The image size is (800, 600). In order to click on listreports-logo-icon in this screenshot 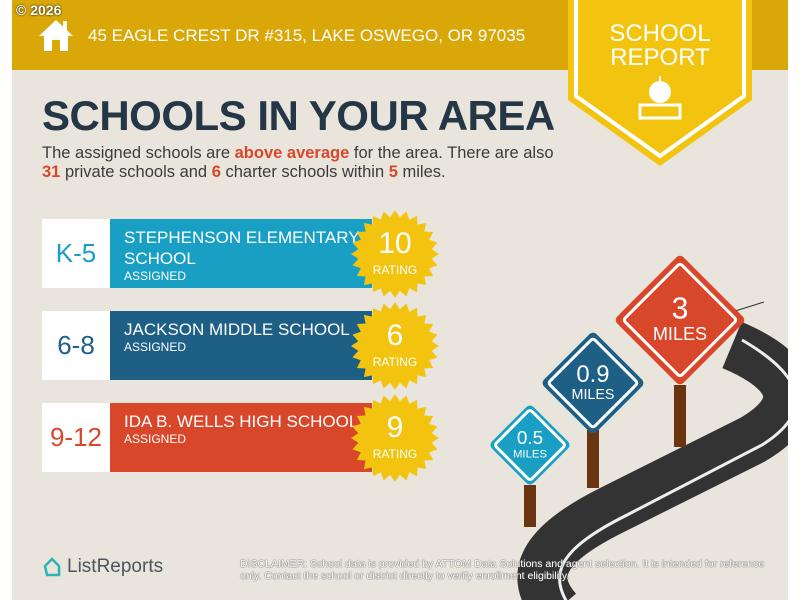, I will do `click(52, 567)`.